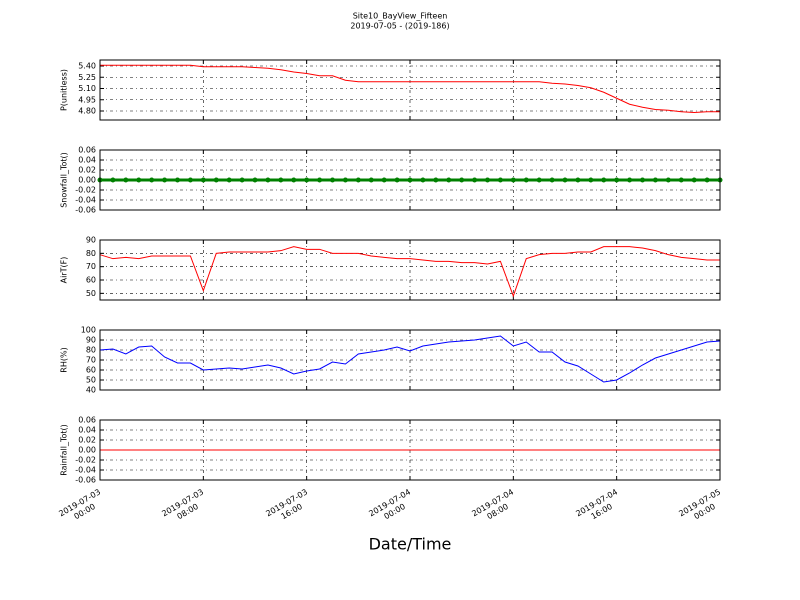 The width and height of the screenshot is (800, 600). What do you see at coordinates (64, 180) in the screenshot?
I see `y-axis-label: Snowfall_Tot()` at bounding box center [64, 180].